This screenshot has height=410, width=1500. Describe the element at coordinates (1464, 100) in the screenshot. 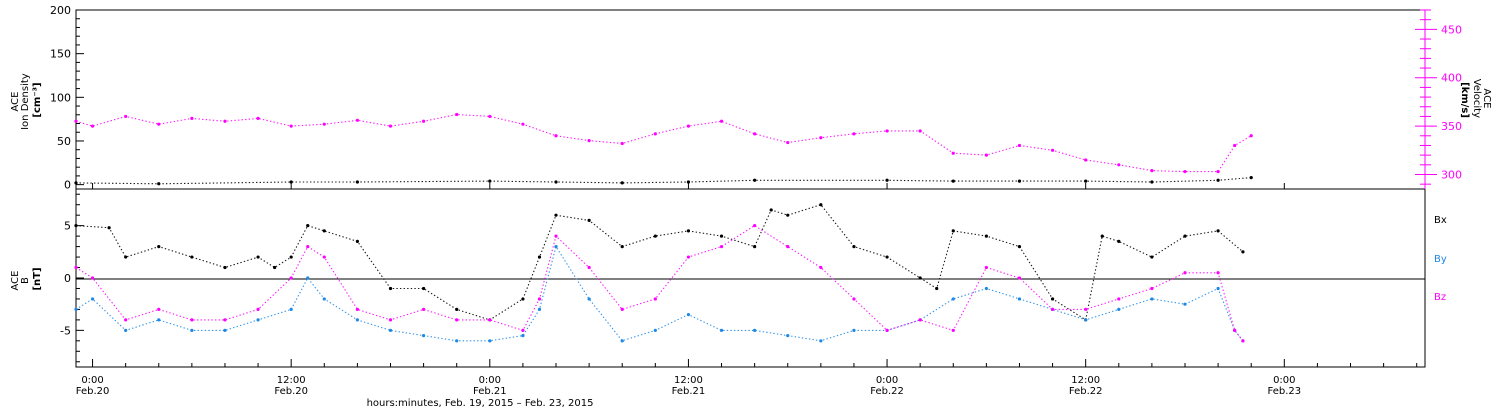

I see `top-right-ylabel-line-3: [km/s]` at that location.